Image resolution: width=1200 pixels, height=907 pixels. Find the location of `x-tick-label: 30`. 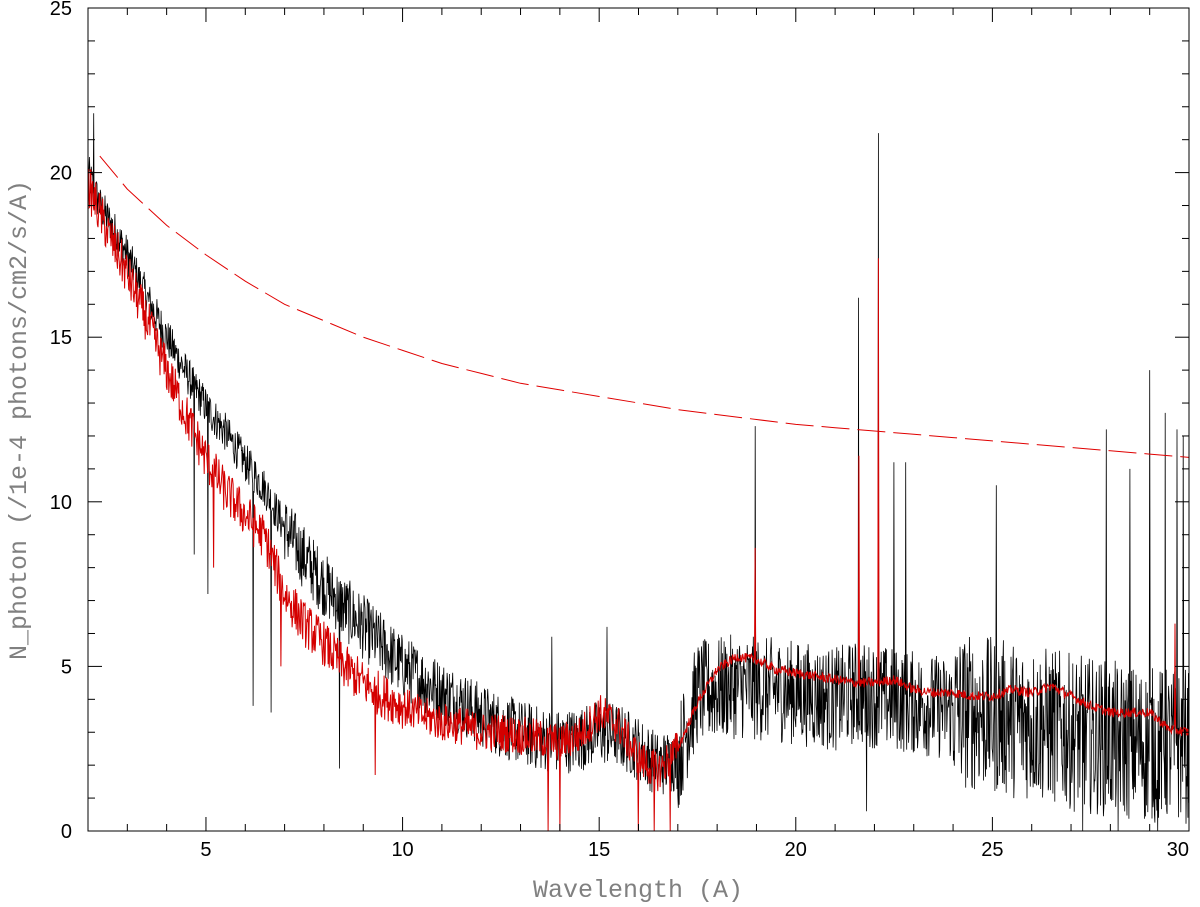

x-tick-label: 30 is located at coordinates (1178, 850).